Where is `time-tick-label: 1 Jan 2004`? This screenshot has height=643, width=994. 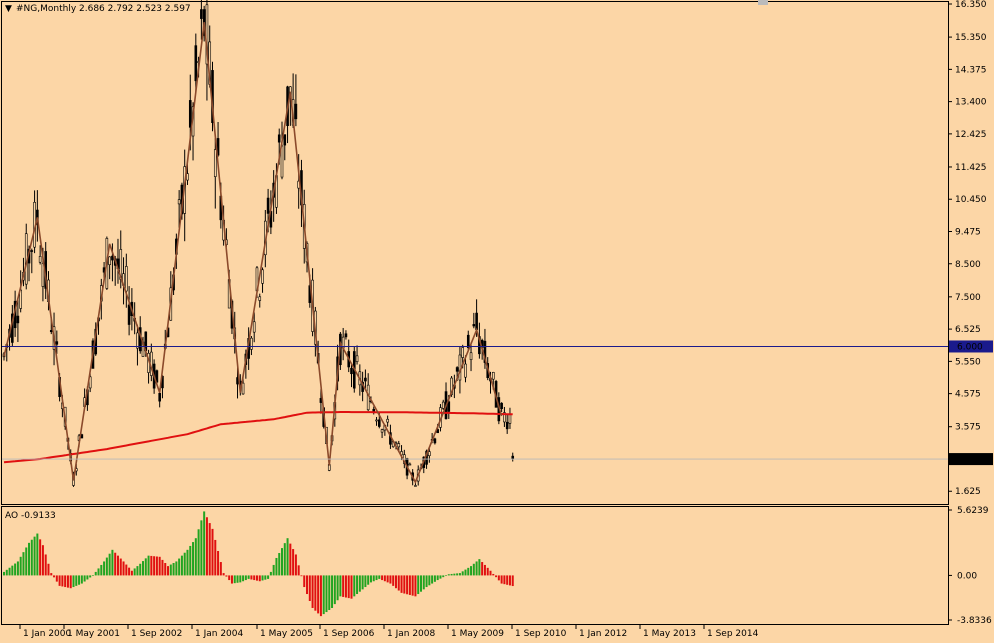 time-tick-label: 1 Jan 2004 is located at coordinates (219, 634).